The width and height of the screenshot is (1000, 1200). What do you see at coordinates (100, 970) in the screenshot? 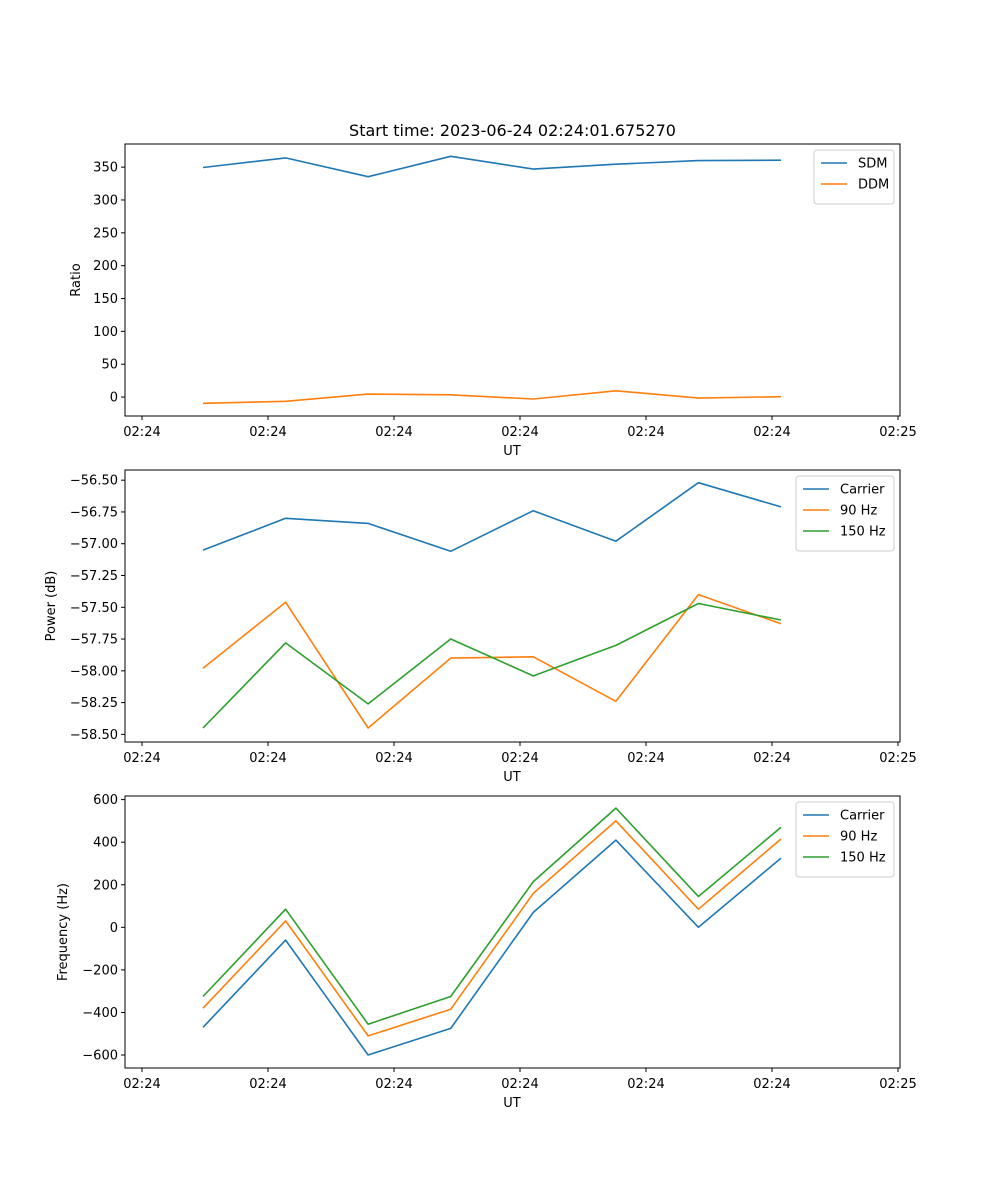
I see `y-tick-label: −200` at bounding box center [100, 970].